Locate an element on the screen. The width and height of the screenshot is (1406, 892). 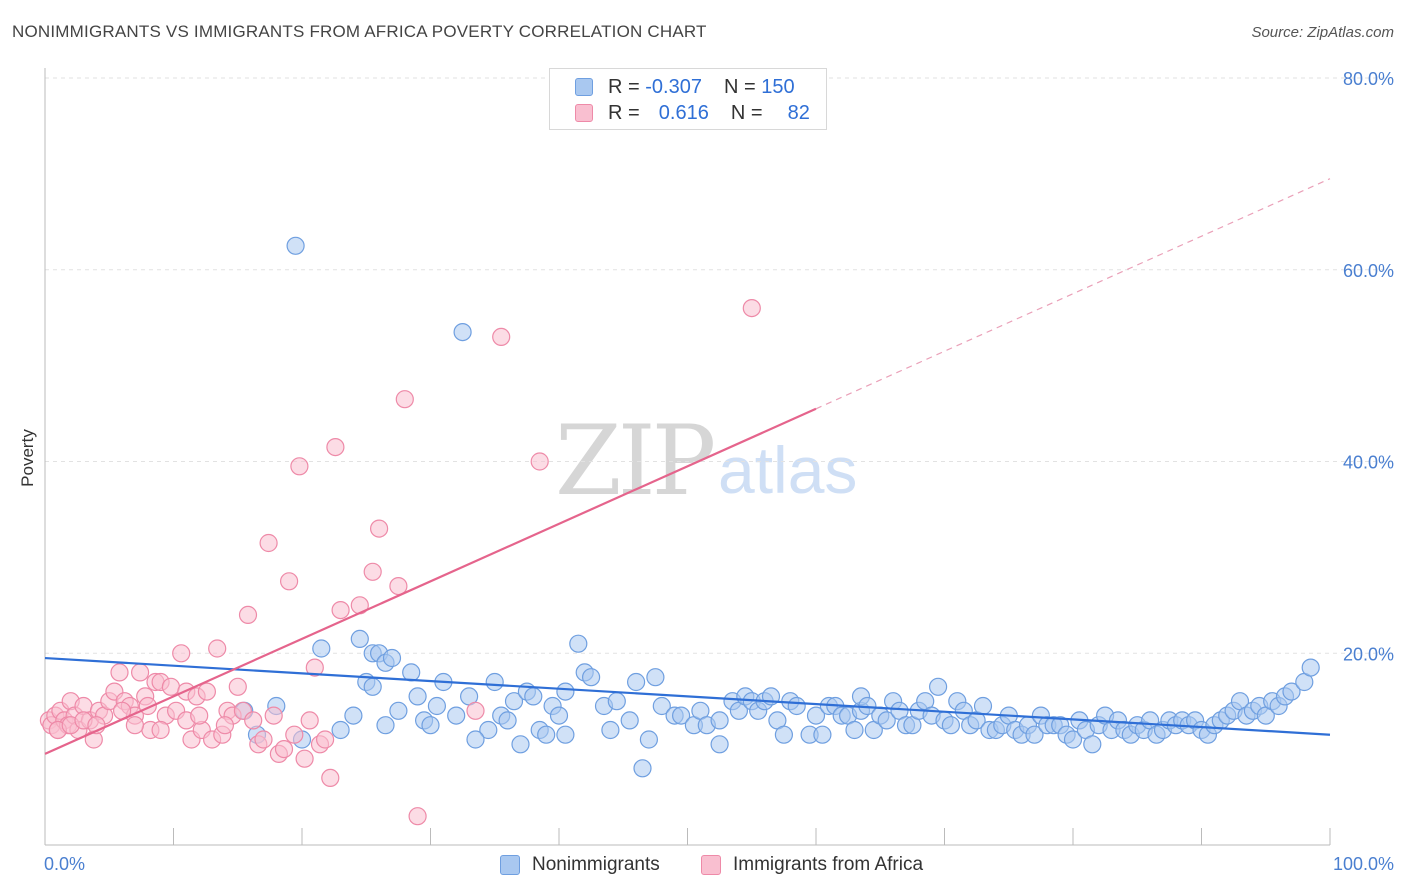
legend-swatch-blue is located at coordinates (510, 865).